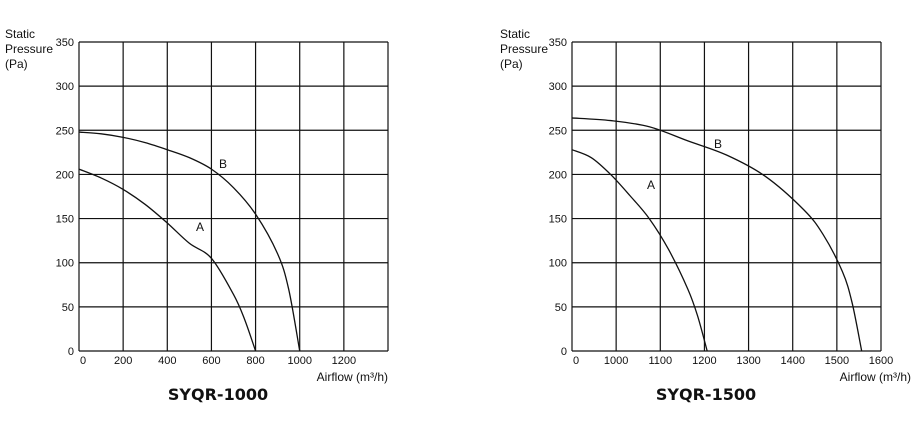 Image resolution: width=924 pixels, height=421 pixels. Describe the element at coordinates (748, 361) in the screenshot. I see `x-tick-label: 1300` at that location.